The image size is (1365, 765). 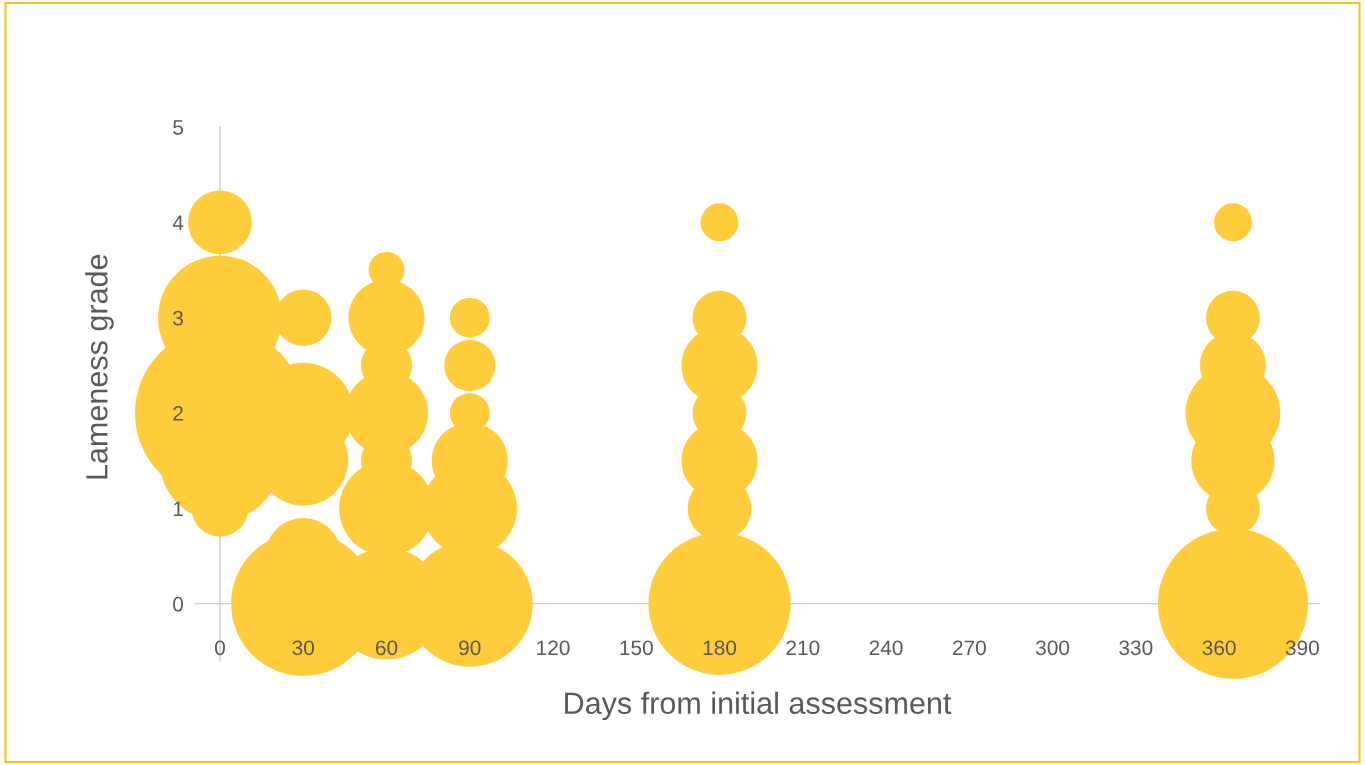 What do you see at coordinates (969, 648) in the screenshot?
I see `x-tick-label: 270` at bounding box center [969, 648].